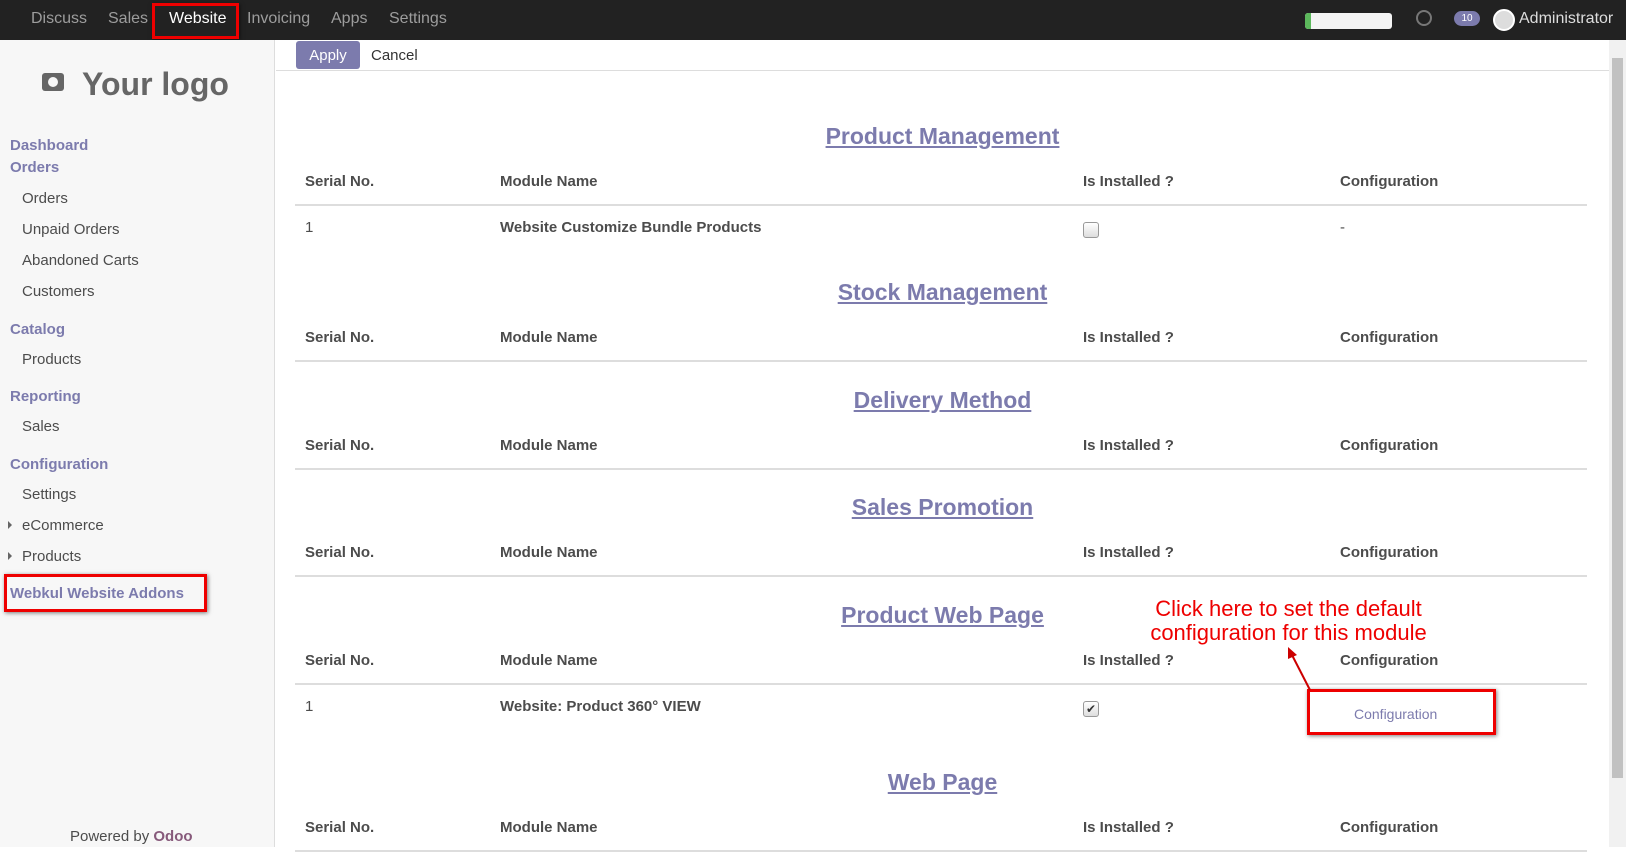  Describe the element at coordinates (45, 198) in the screenshot. I see `sidebar-item-orders: Orders` at that location.